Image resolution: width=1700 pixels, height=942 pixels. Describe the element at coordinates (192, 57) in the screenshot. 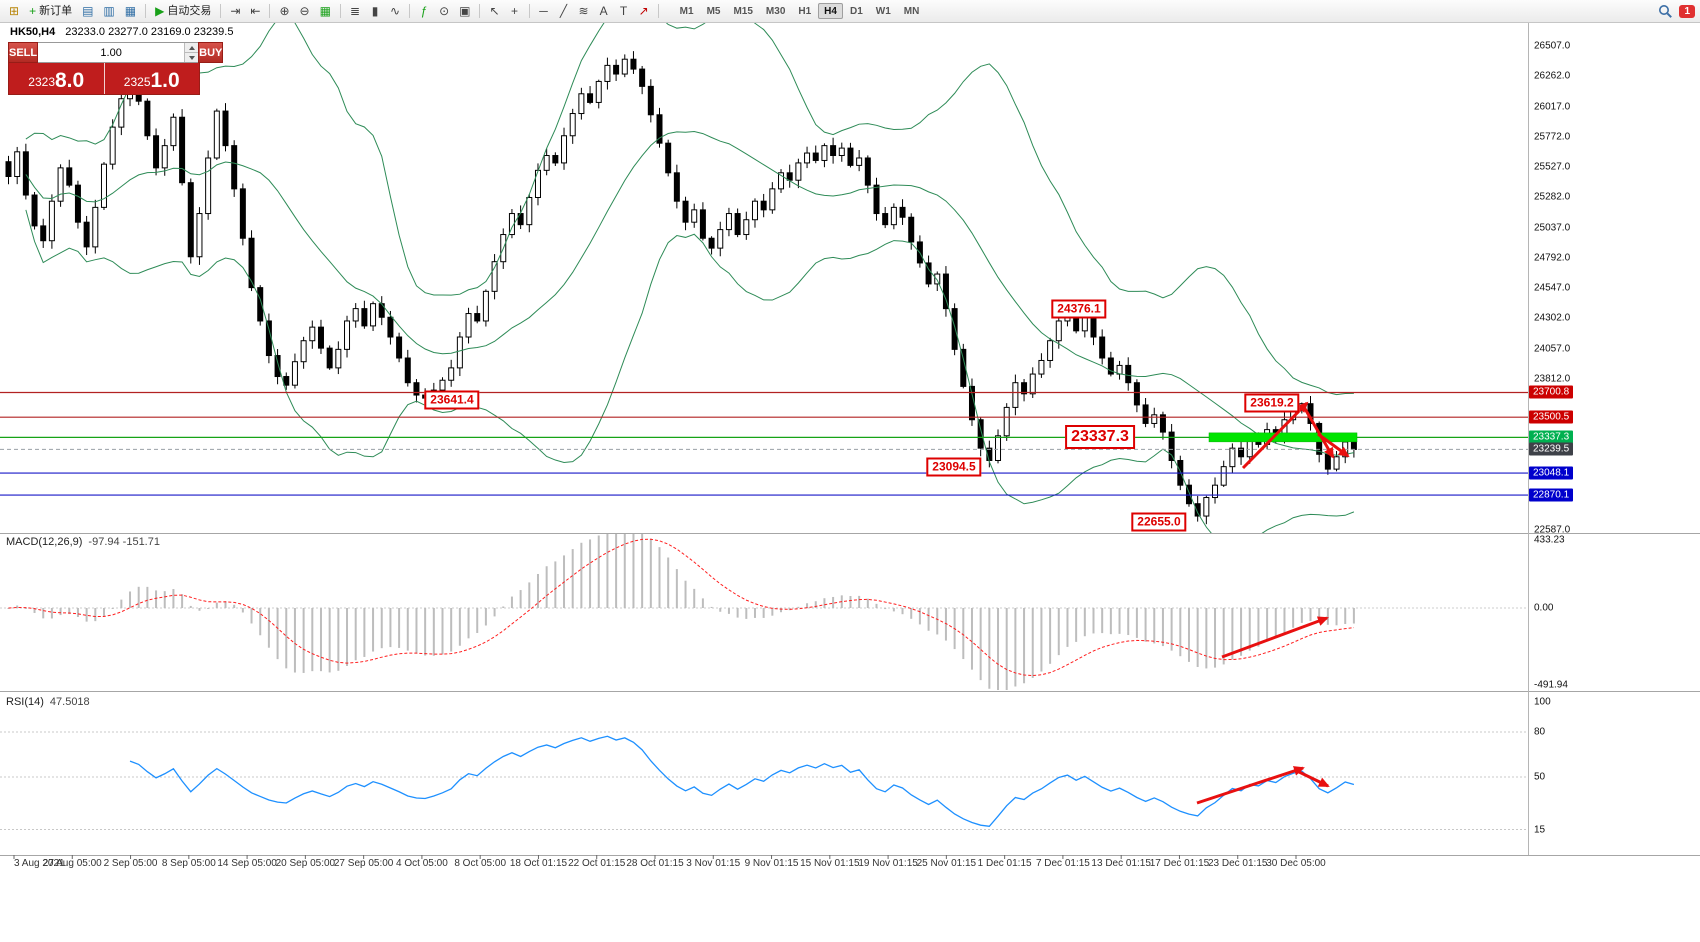

I see `volume-decrease-button` at that location.